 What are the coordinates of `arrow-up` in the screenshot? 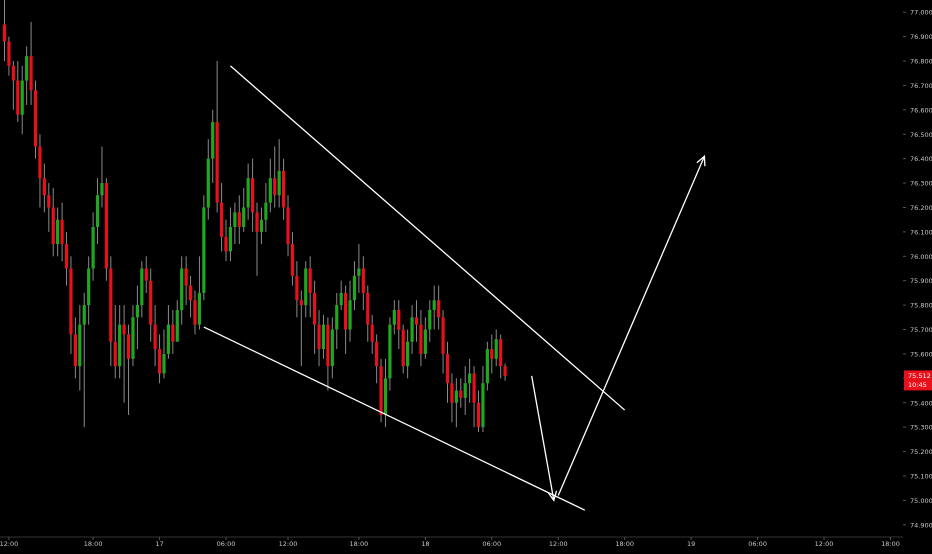 It's located at (631, 325).